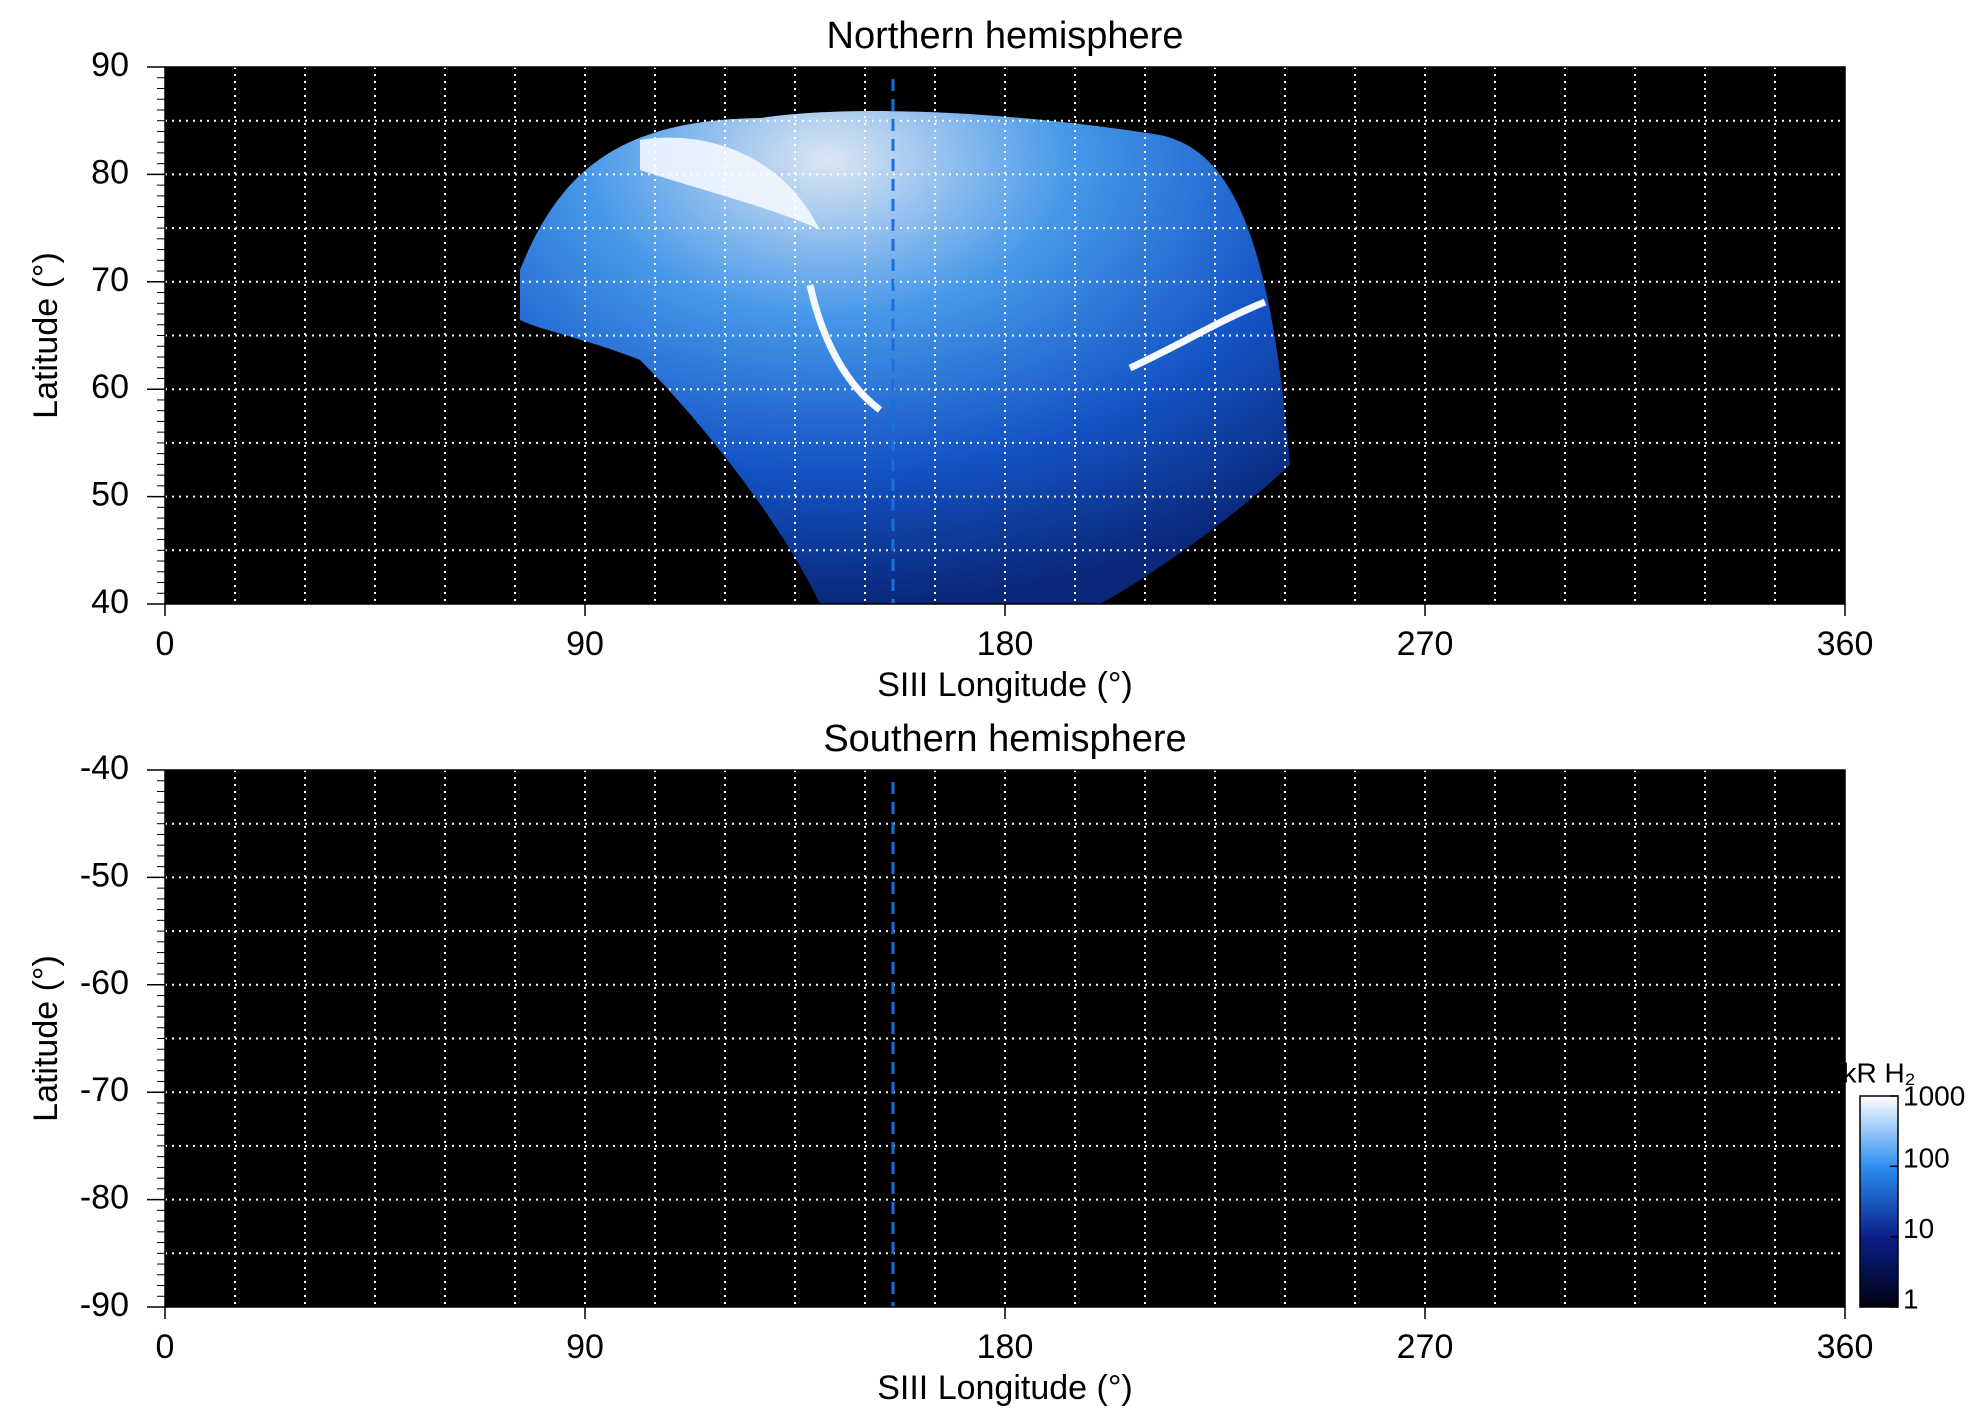 This screenshot has width=1983, height=1428. Describe the element at coordinates (104, 768) in the screenshot. I see `y-tick-label: -40` at that location.